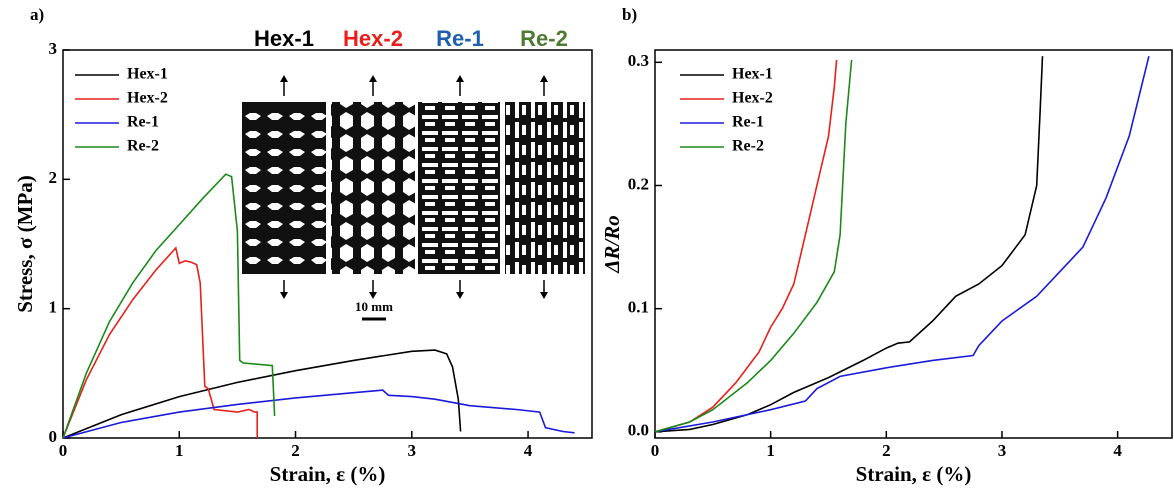 This screenshot has width=1174, height=494. I want to click on inset-label: Re-2, so click(544, 38).